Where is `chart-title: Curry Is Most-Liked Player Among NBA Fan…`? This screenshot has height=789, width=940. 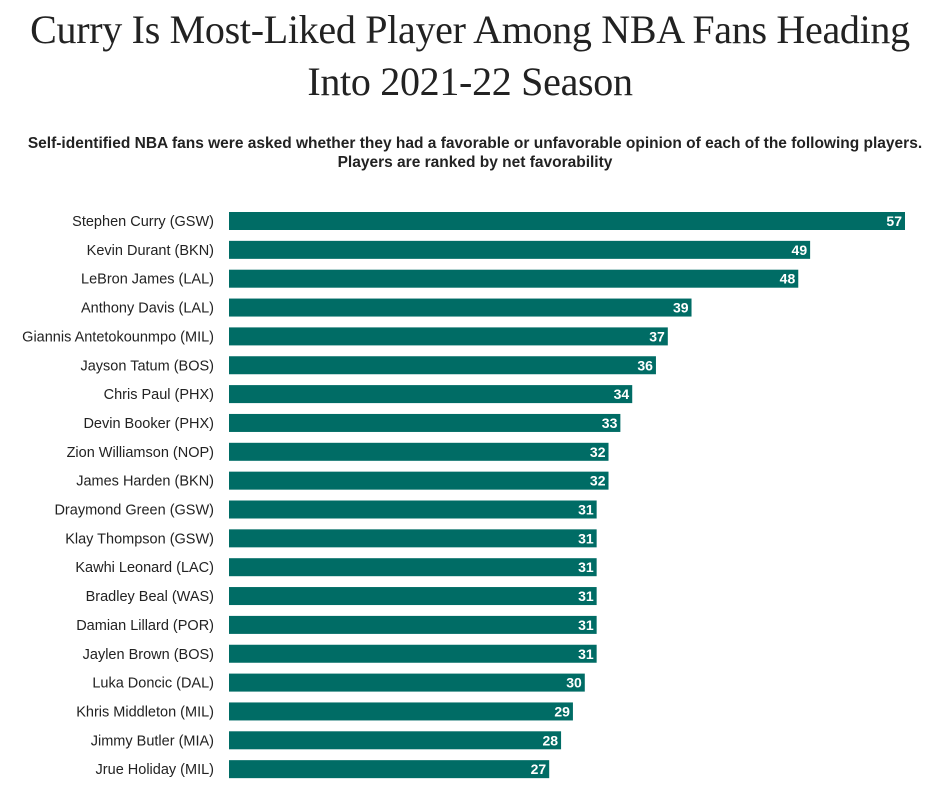 chart-title: Curry Is Most-Liked Player Among NBA Fan… is located at coordinates (470, 55).